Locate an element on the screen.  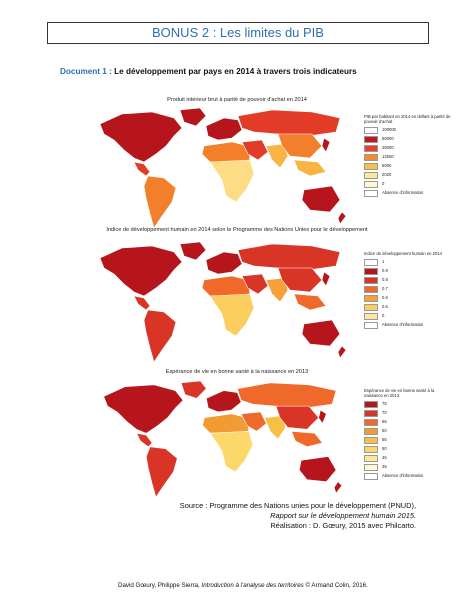
legend-label: 0.5 is located at coordinates (385, 306).